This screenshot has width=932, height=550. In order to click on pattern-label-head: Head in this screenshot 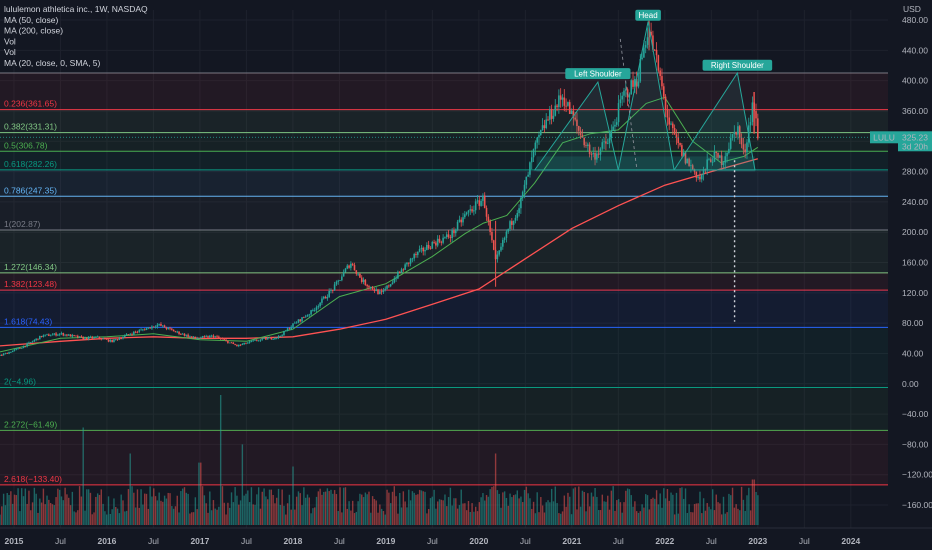, I will do `click(648, 15)`.